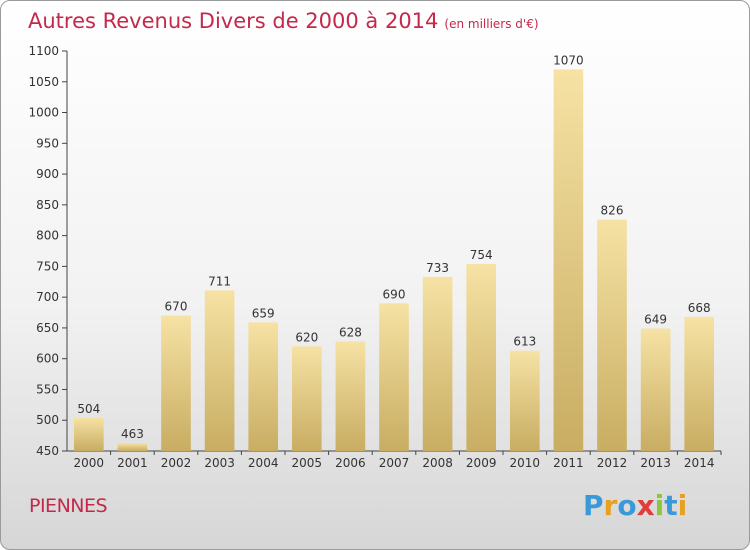  What do you see at coordinates (176, 307) in the screenshot?
I see `data-label: 670` at bounding box center [176, 307].